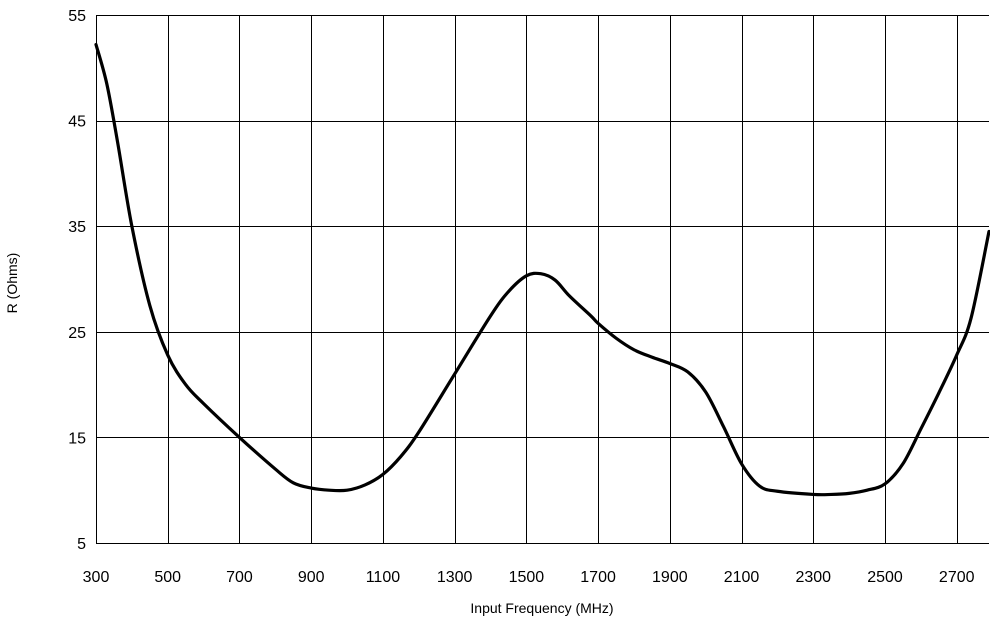  What do you see at coordinates (598, 577) in the screenshot?
I see `x-tick-label: 1700` at bounding box center [598, 577].